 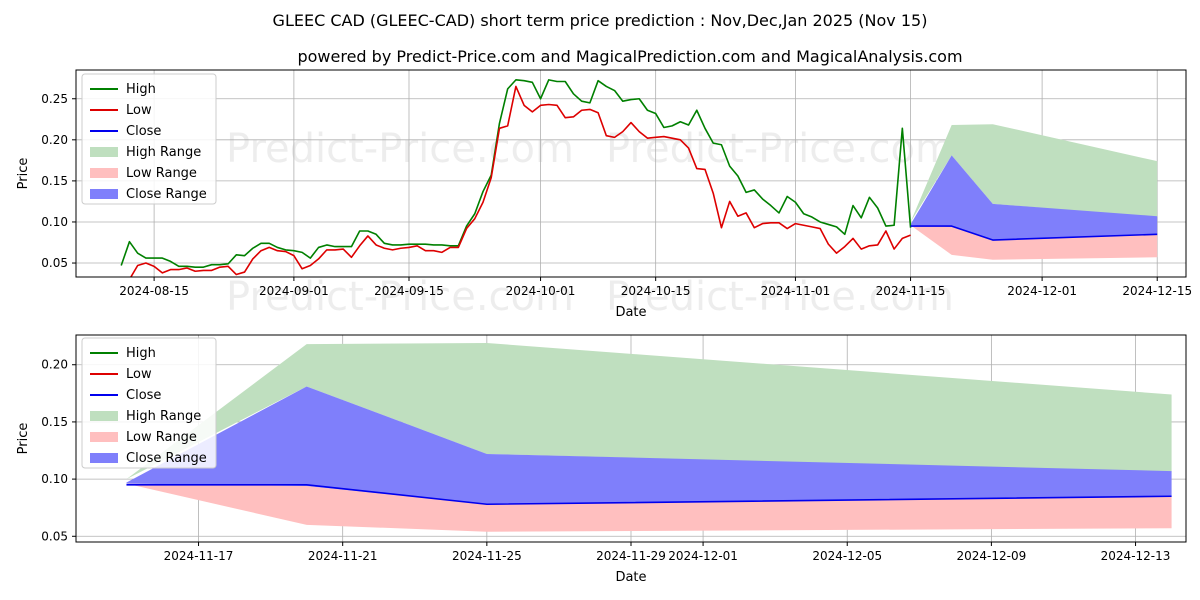 What do you see at coordinates (847, 556) in the screenshot?
I see `x-tick-label: 2024-12-05` at bounding box center [847, 556].